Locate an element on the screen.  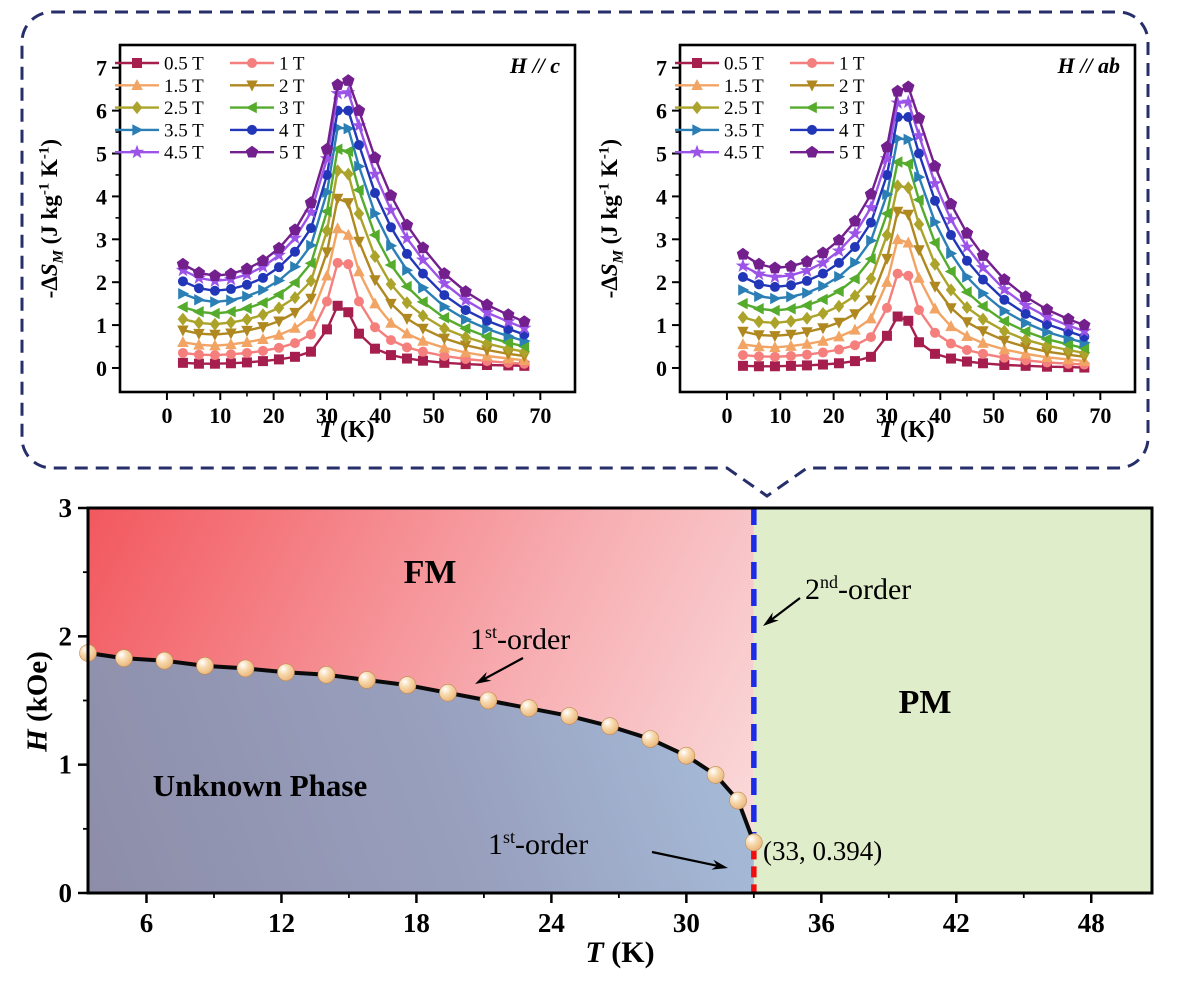
x-tick-label: 36 is located at coordinates (821, 923).